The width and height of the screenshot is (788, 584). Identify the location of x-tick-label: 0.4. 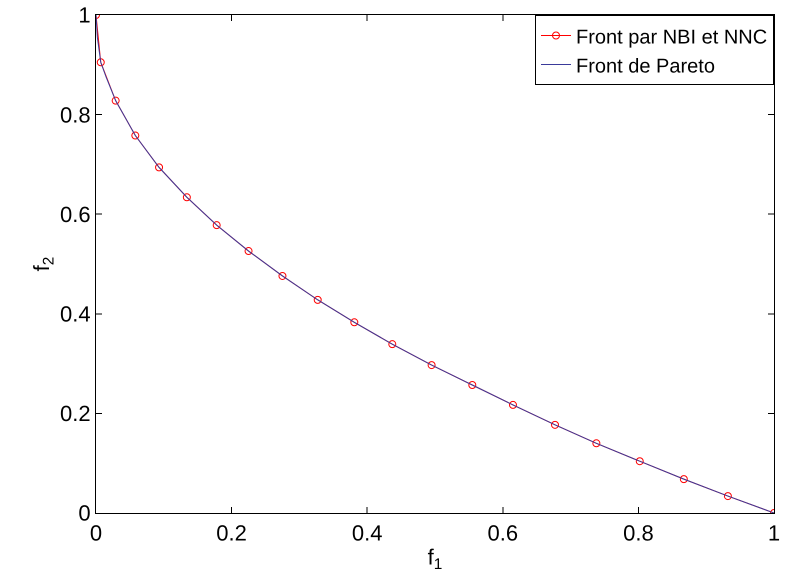
(367, 533).